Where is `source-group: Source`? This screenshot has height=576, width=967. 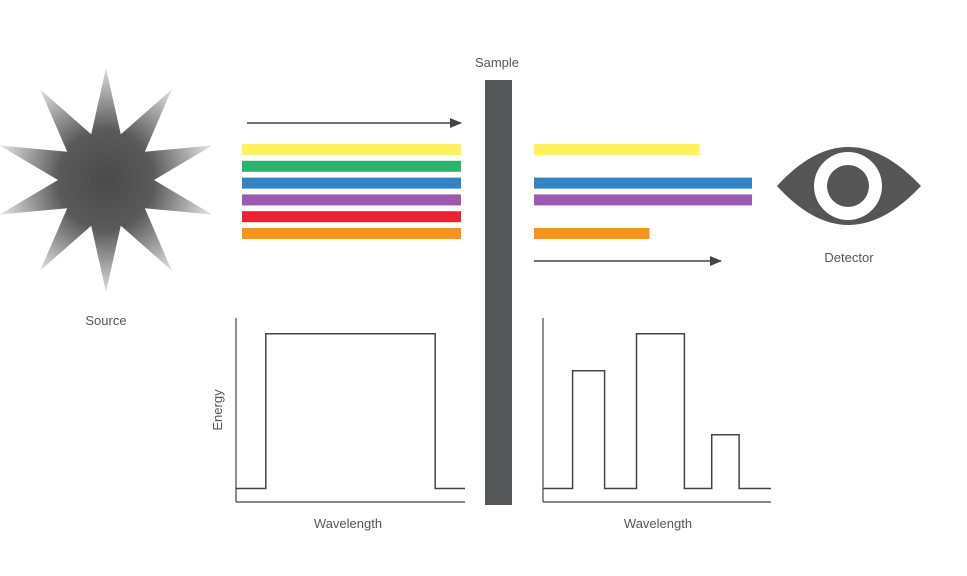
source-group: Source is located at coordinates (106, 198).